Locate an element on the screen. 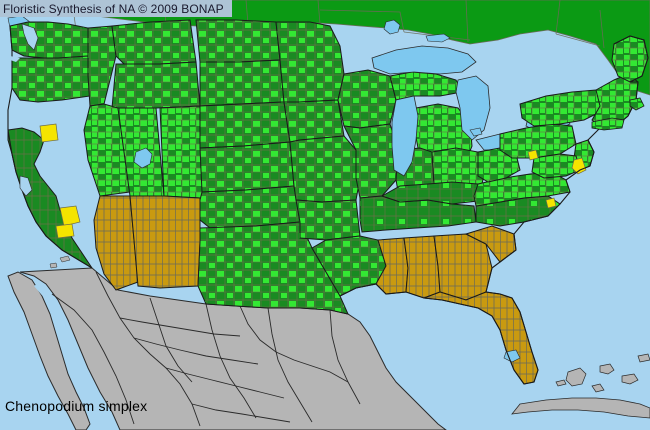 Image resolution: width=650 pixels, height=430 pixels. lake-michigan is located at coordinates (405, 136).